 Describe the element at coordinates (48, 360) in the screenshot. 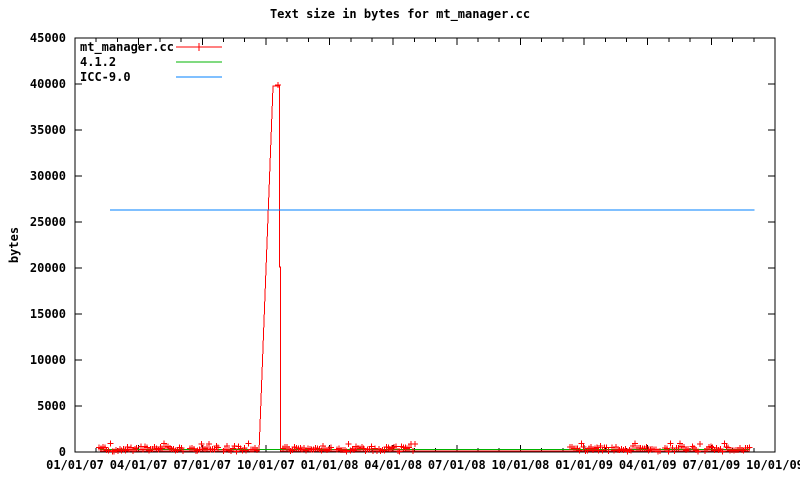

I see `svg-text: 10000` at that location.